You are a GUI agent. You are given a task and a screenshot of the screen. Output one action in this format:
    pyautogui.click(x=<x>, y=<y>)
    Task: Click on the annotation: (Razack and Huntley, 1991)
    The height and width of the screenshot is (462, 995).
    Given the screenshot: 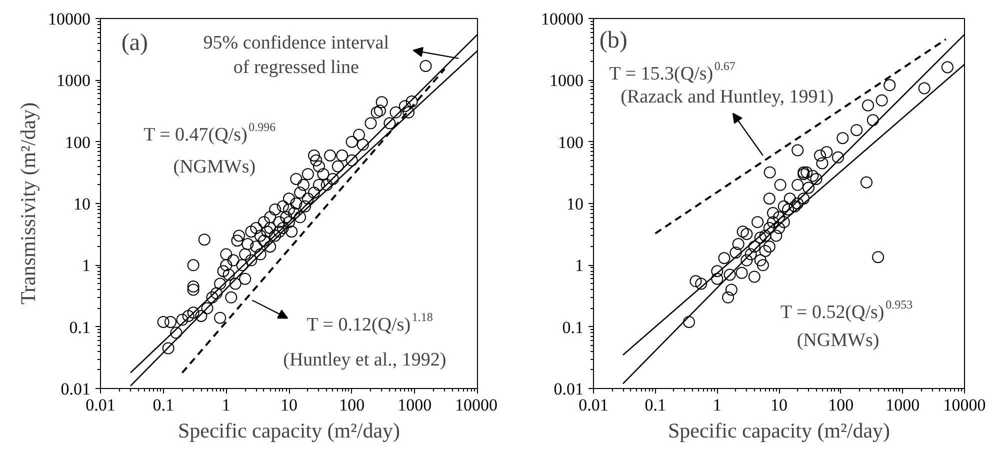 What is the action you would take?
    pyautogui.click(x=727, y=97)
    